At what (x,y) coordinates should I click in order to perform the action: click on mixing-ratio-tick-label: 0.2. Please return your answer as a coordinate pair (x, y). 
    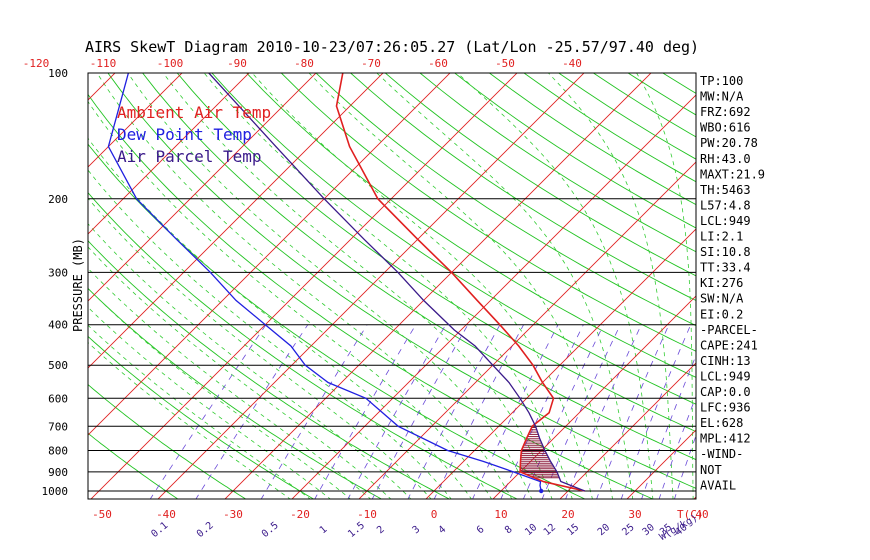
    Looking at the image, I should click on (205, 530).